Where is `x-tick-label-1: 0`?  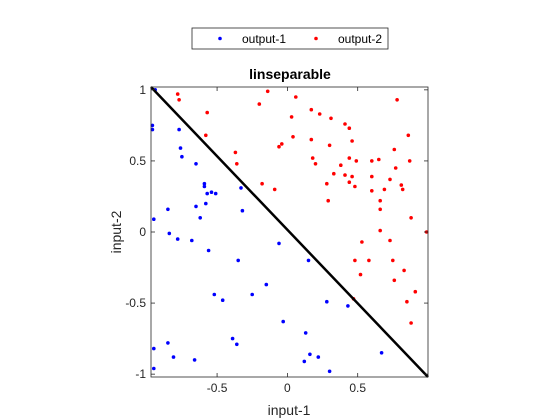 x-tick-label-1: 0 is located at coordinates (287, 388).